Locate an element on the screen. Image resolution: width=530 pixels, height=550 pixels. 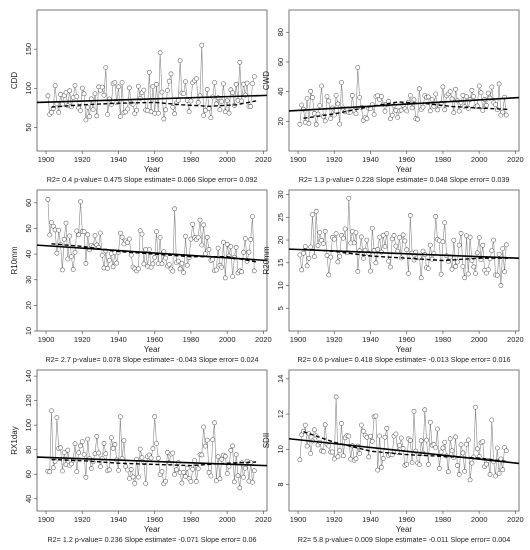
r2-value: 0.6 is located at coordinates (317, 359).